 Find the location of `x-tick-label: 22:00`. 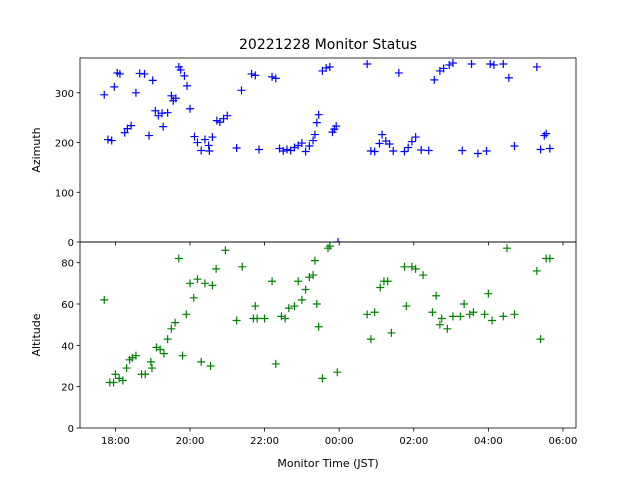

x-tick-label: 22:00 is located at coordinates (264, 441).